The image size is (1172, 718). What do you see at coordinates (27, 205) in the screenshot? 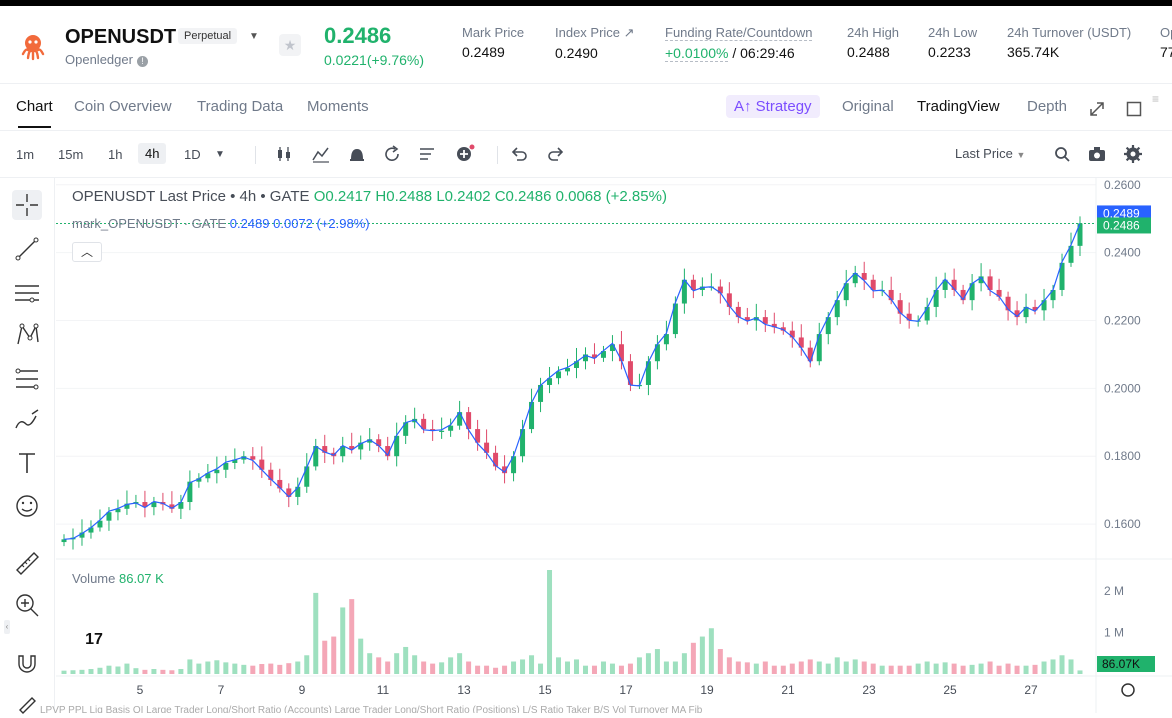
I see `crosshair-icon` at bounding box center [27, 205].